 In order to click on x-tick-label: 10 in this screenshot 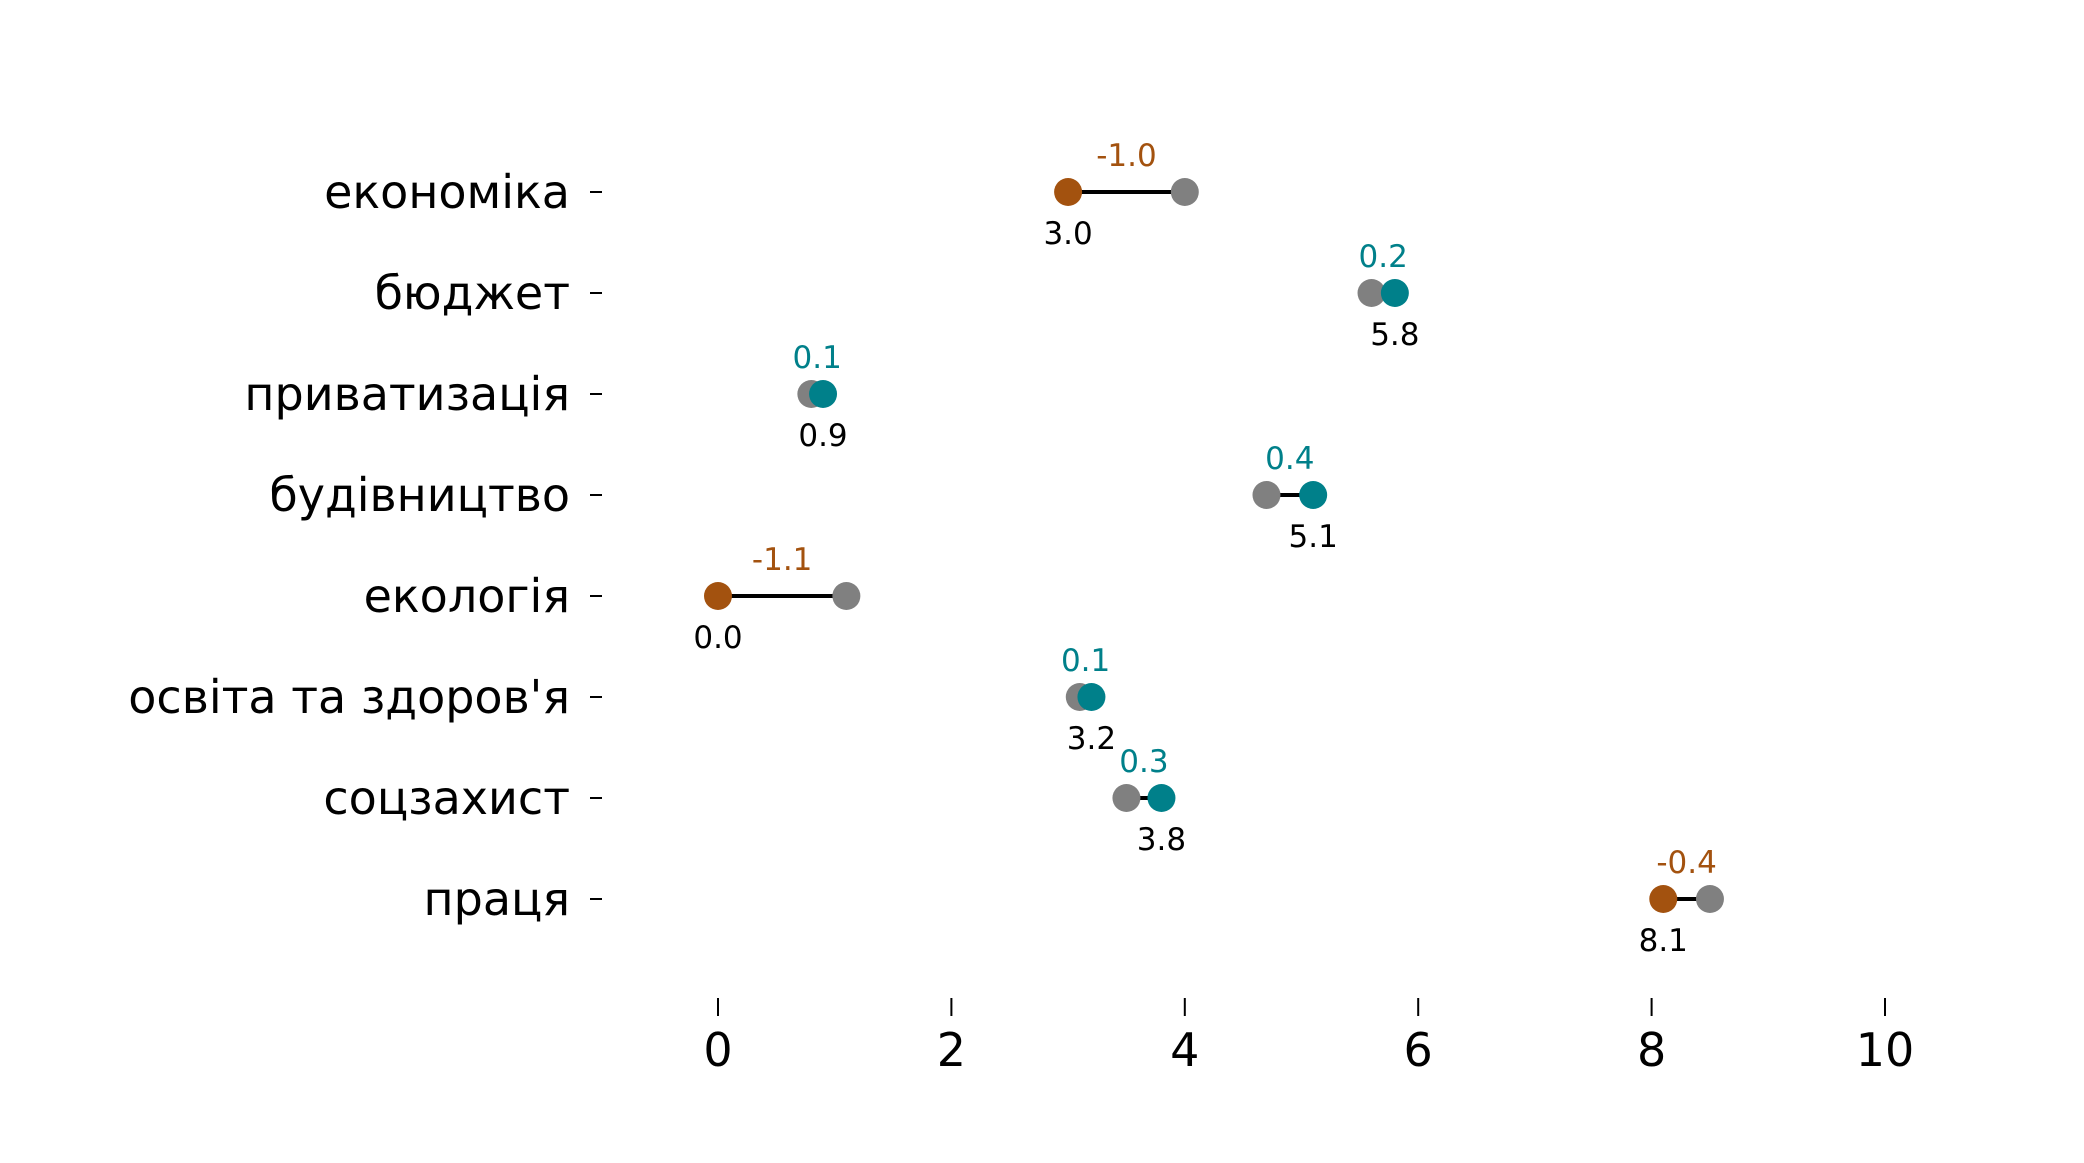, I will do `click(1885, 1050)`.